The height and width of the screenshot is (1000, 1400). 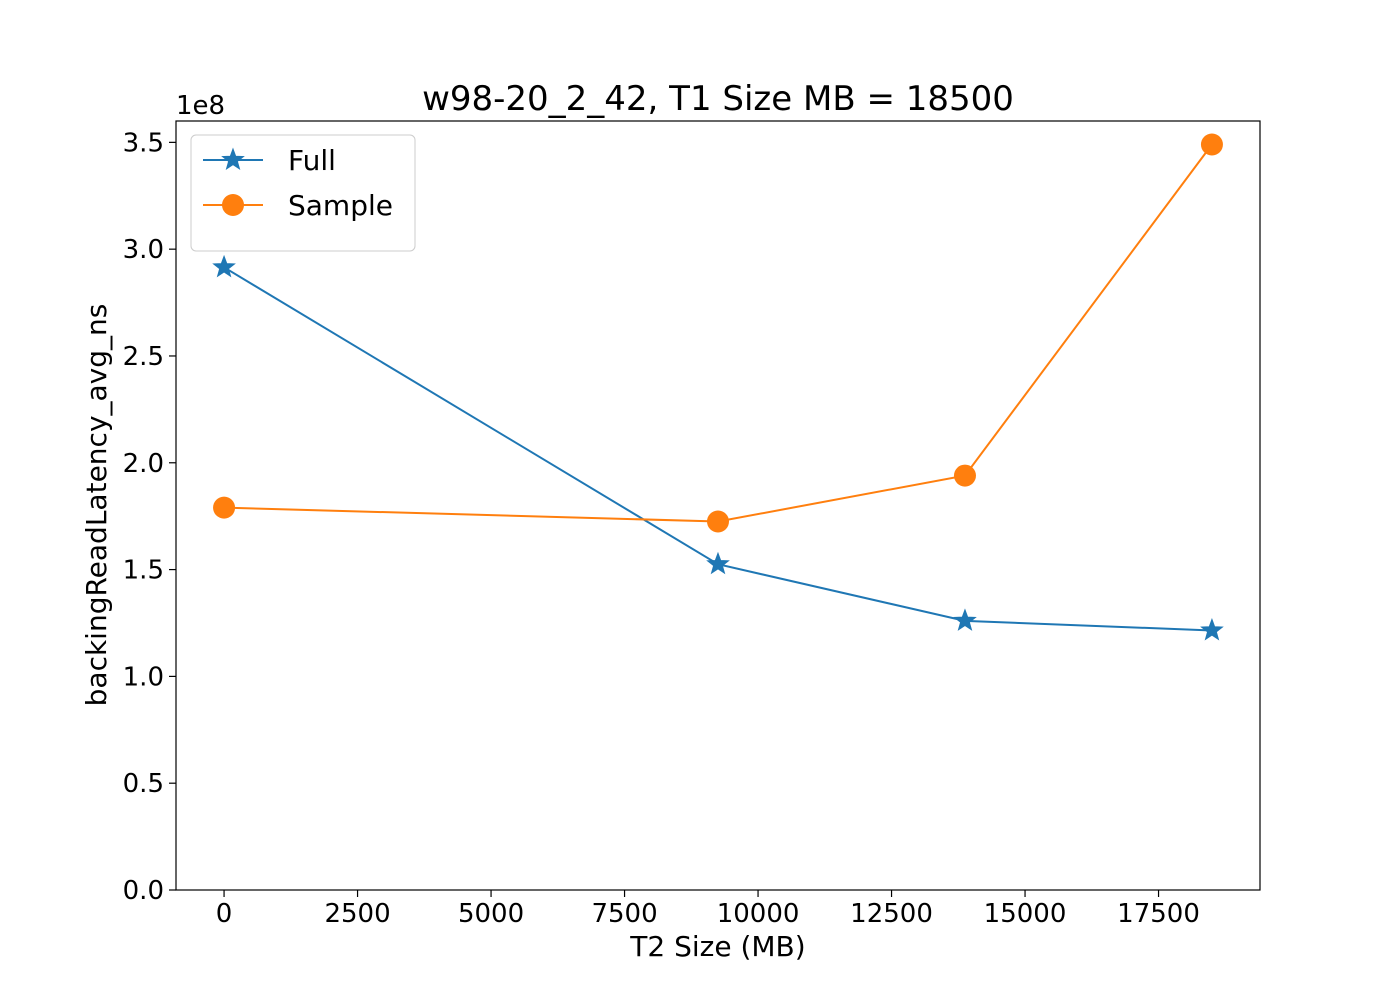 What do you see at coordinates (233, 205) in the screenshot?
I see `legend-marker-sample` at bounding box center [233, 205].